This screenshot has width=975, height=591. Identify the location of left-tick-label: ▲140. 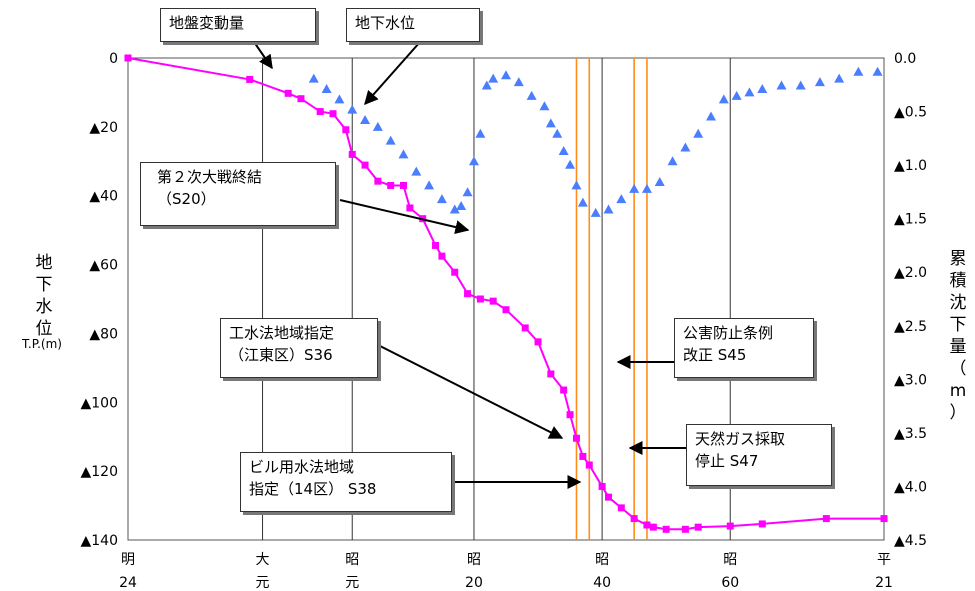
(100, 541).